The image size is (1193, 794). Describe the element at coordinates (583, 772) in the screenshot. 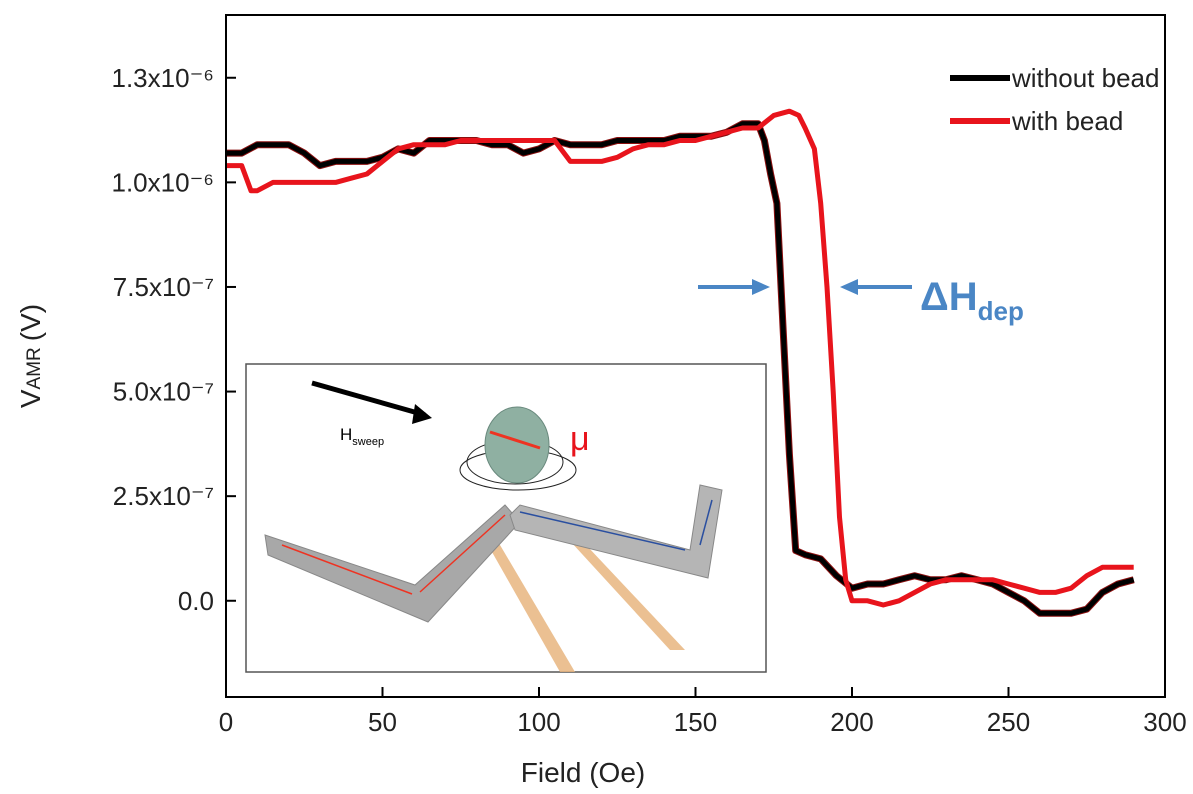

I see `x-axis-title: Field (Oe)` at that location.